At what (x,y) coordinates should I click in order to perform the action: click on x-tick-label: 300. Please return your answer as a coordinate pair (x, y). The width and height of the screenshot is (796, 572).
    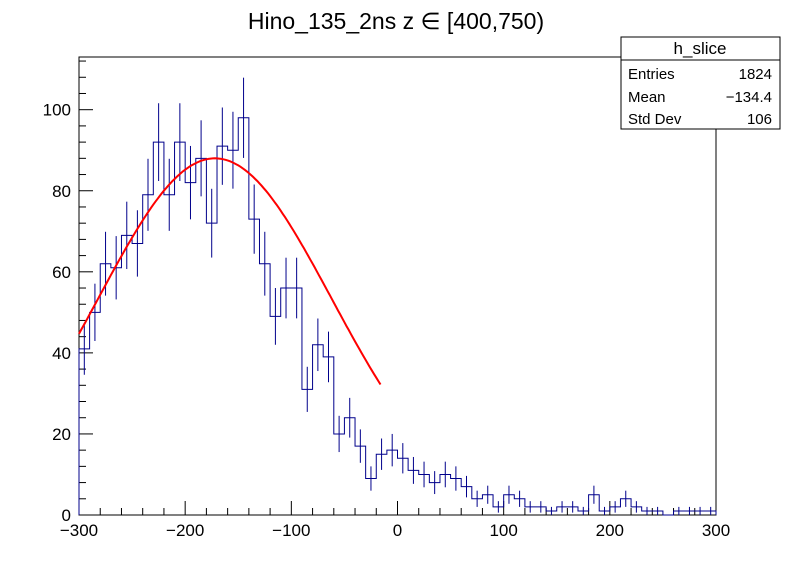
    Looking at the image, I should click on (716, 530).